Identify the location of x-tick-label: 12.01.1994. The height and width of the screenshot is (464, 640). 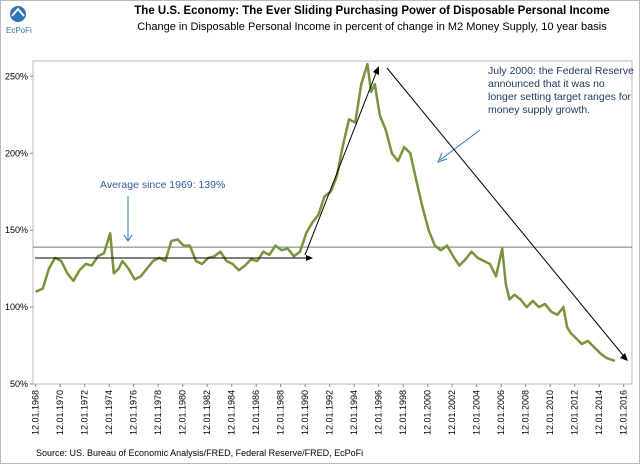
(354, 412).